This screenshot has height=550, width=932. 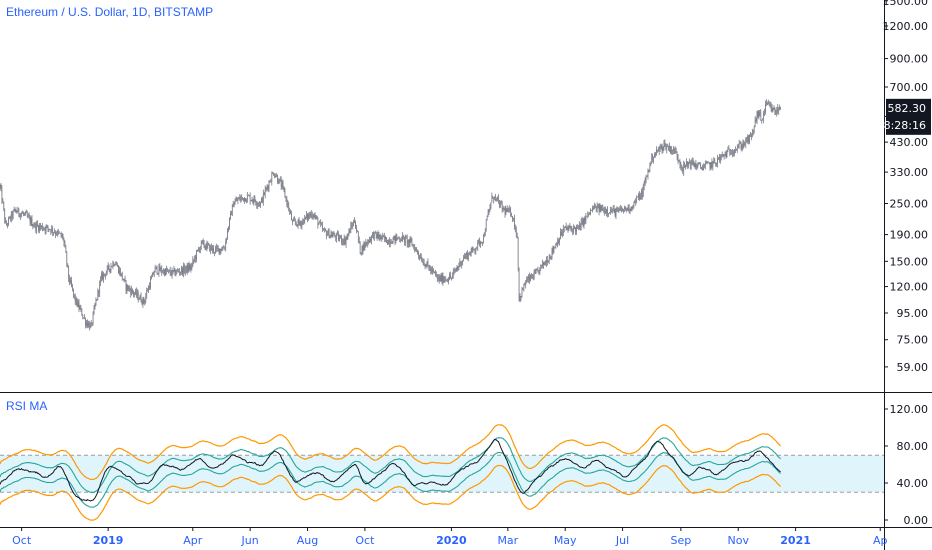 What do you see at coordinates (795, 540) in the screenshot?
I see `x-tick-label: 2021` at bounding box center [795, 540].